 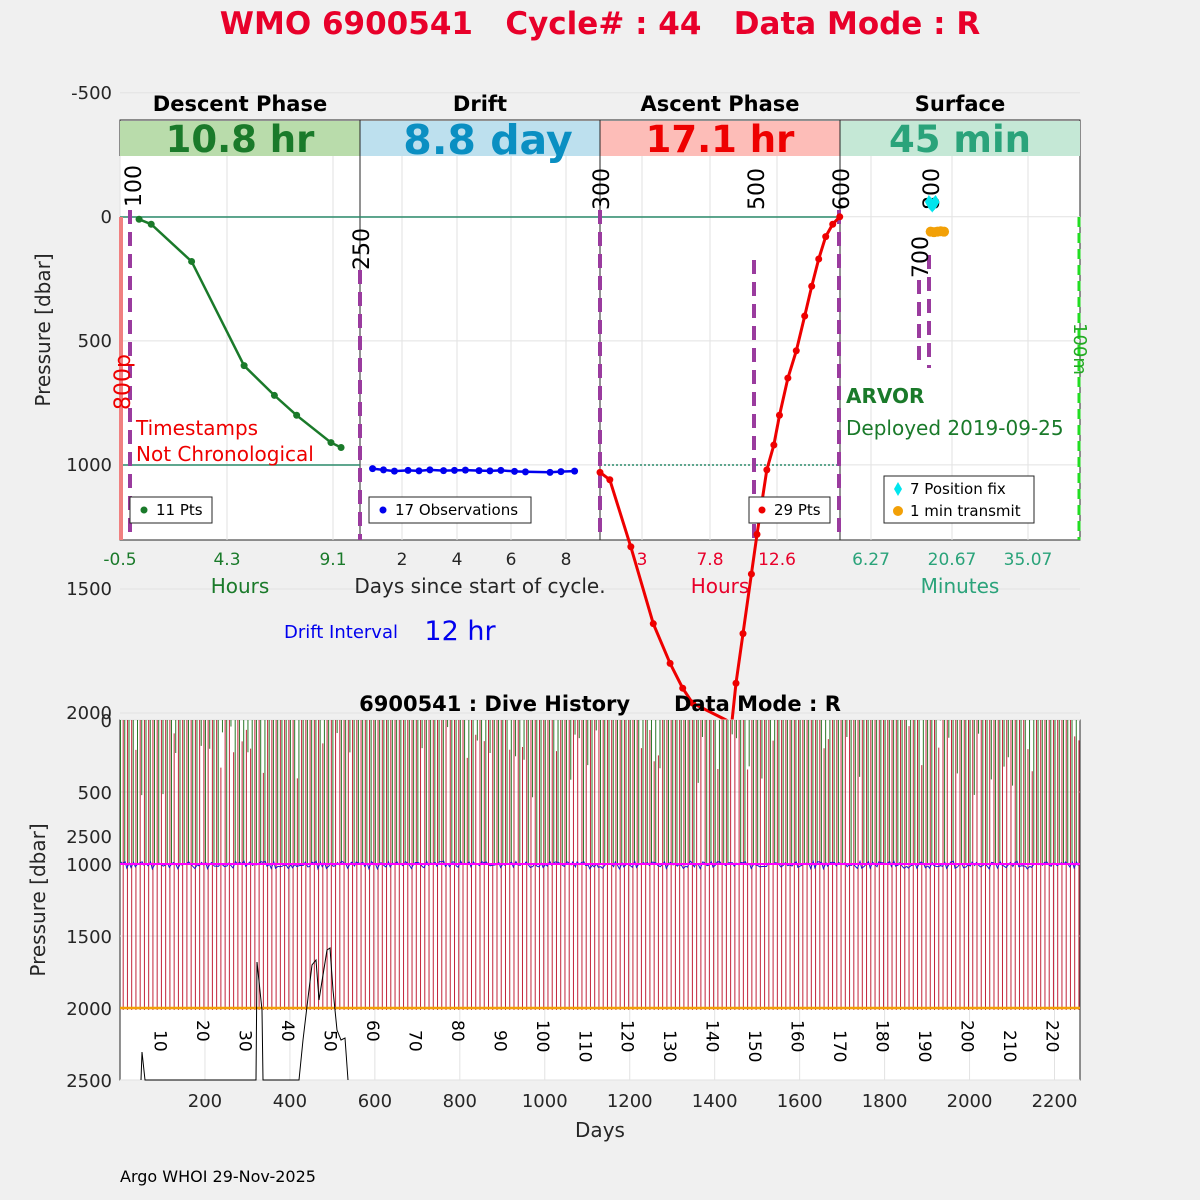 I want to click on surface-header-band, so click(x=960, y=138).